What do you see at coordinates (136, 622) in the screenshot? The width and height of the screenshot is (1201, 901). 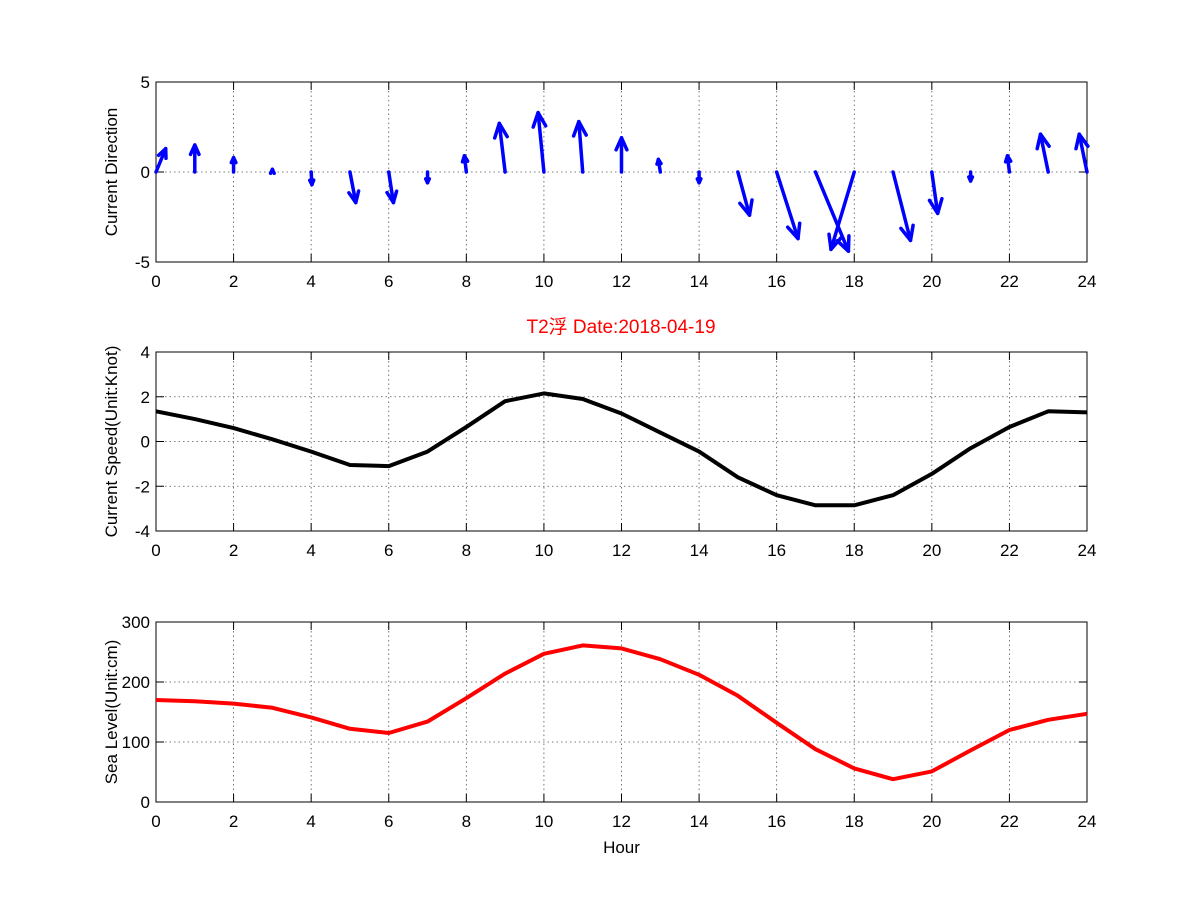 I see `y-tick-label: 300` at bounding box center [136, 622].